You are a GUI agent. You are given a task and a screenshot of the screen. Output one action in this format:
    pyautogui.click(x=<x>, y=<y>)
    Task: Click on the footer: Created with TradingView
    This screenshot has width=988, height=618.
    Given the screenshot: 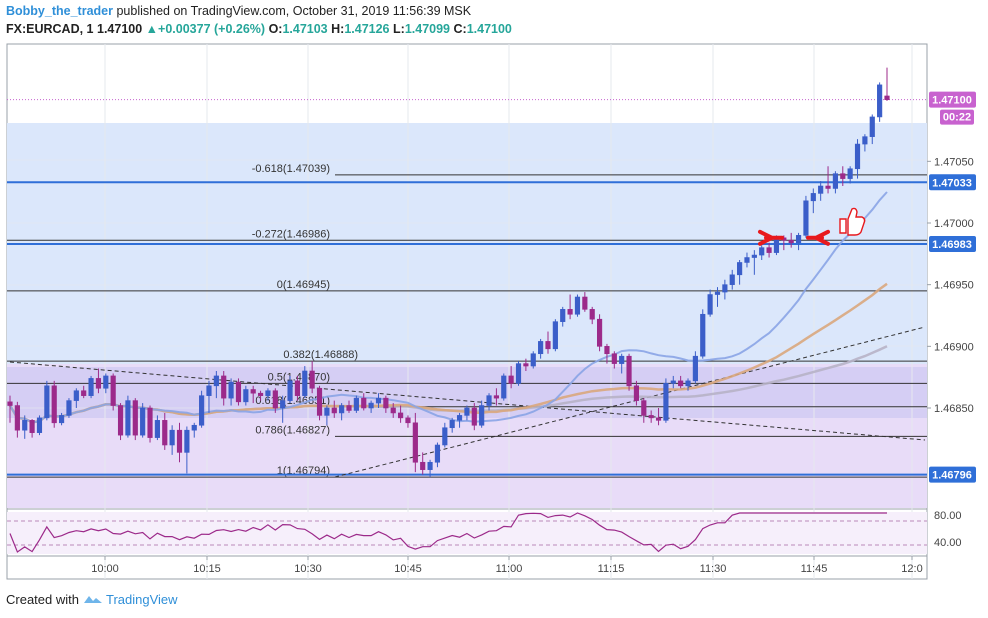 What is the action you would take?
    pyautogui.click(x=92, y=599)
    